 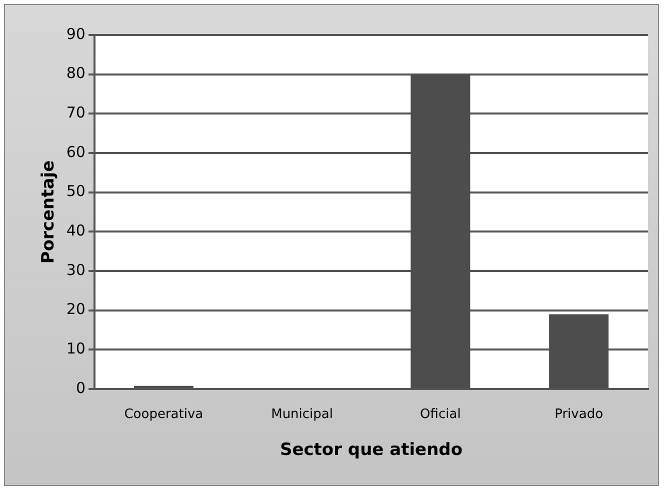 I want to click on x-tick-label: Municipal, so click(x=302, y=414).